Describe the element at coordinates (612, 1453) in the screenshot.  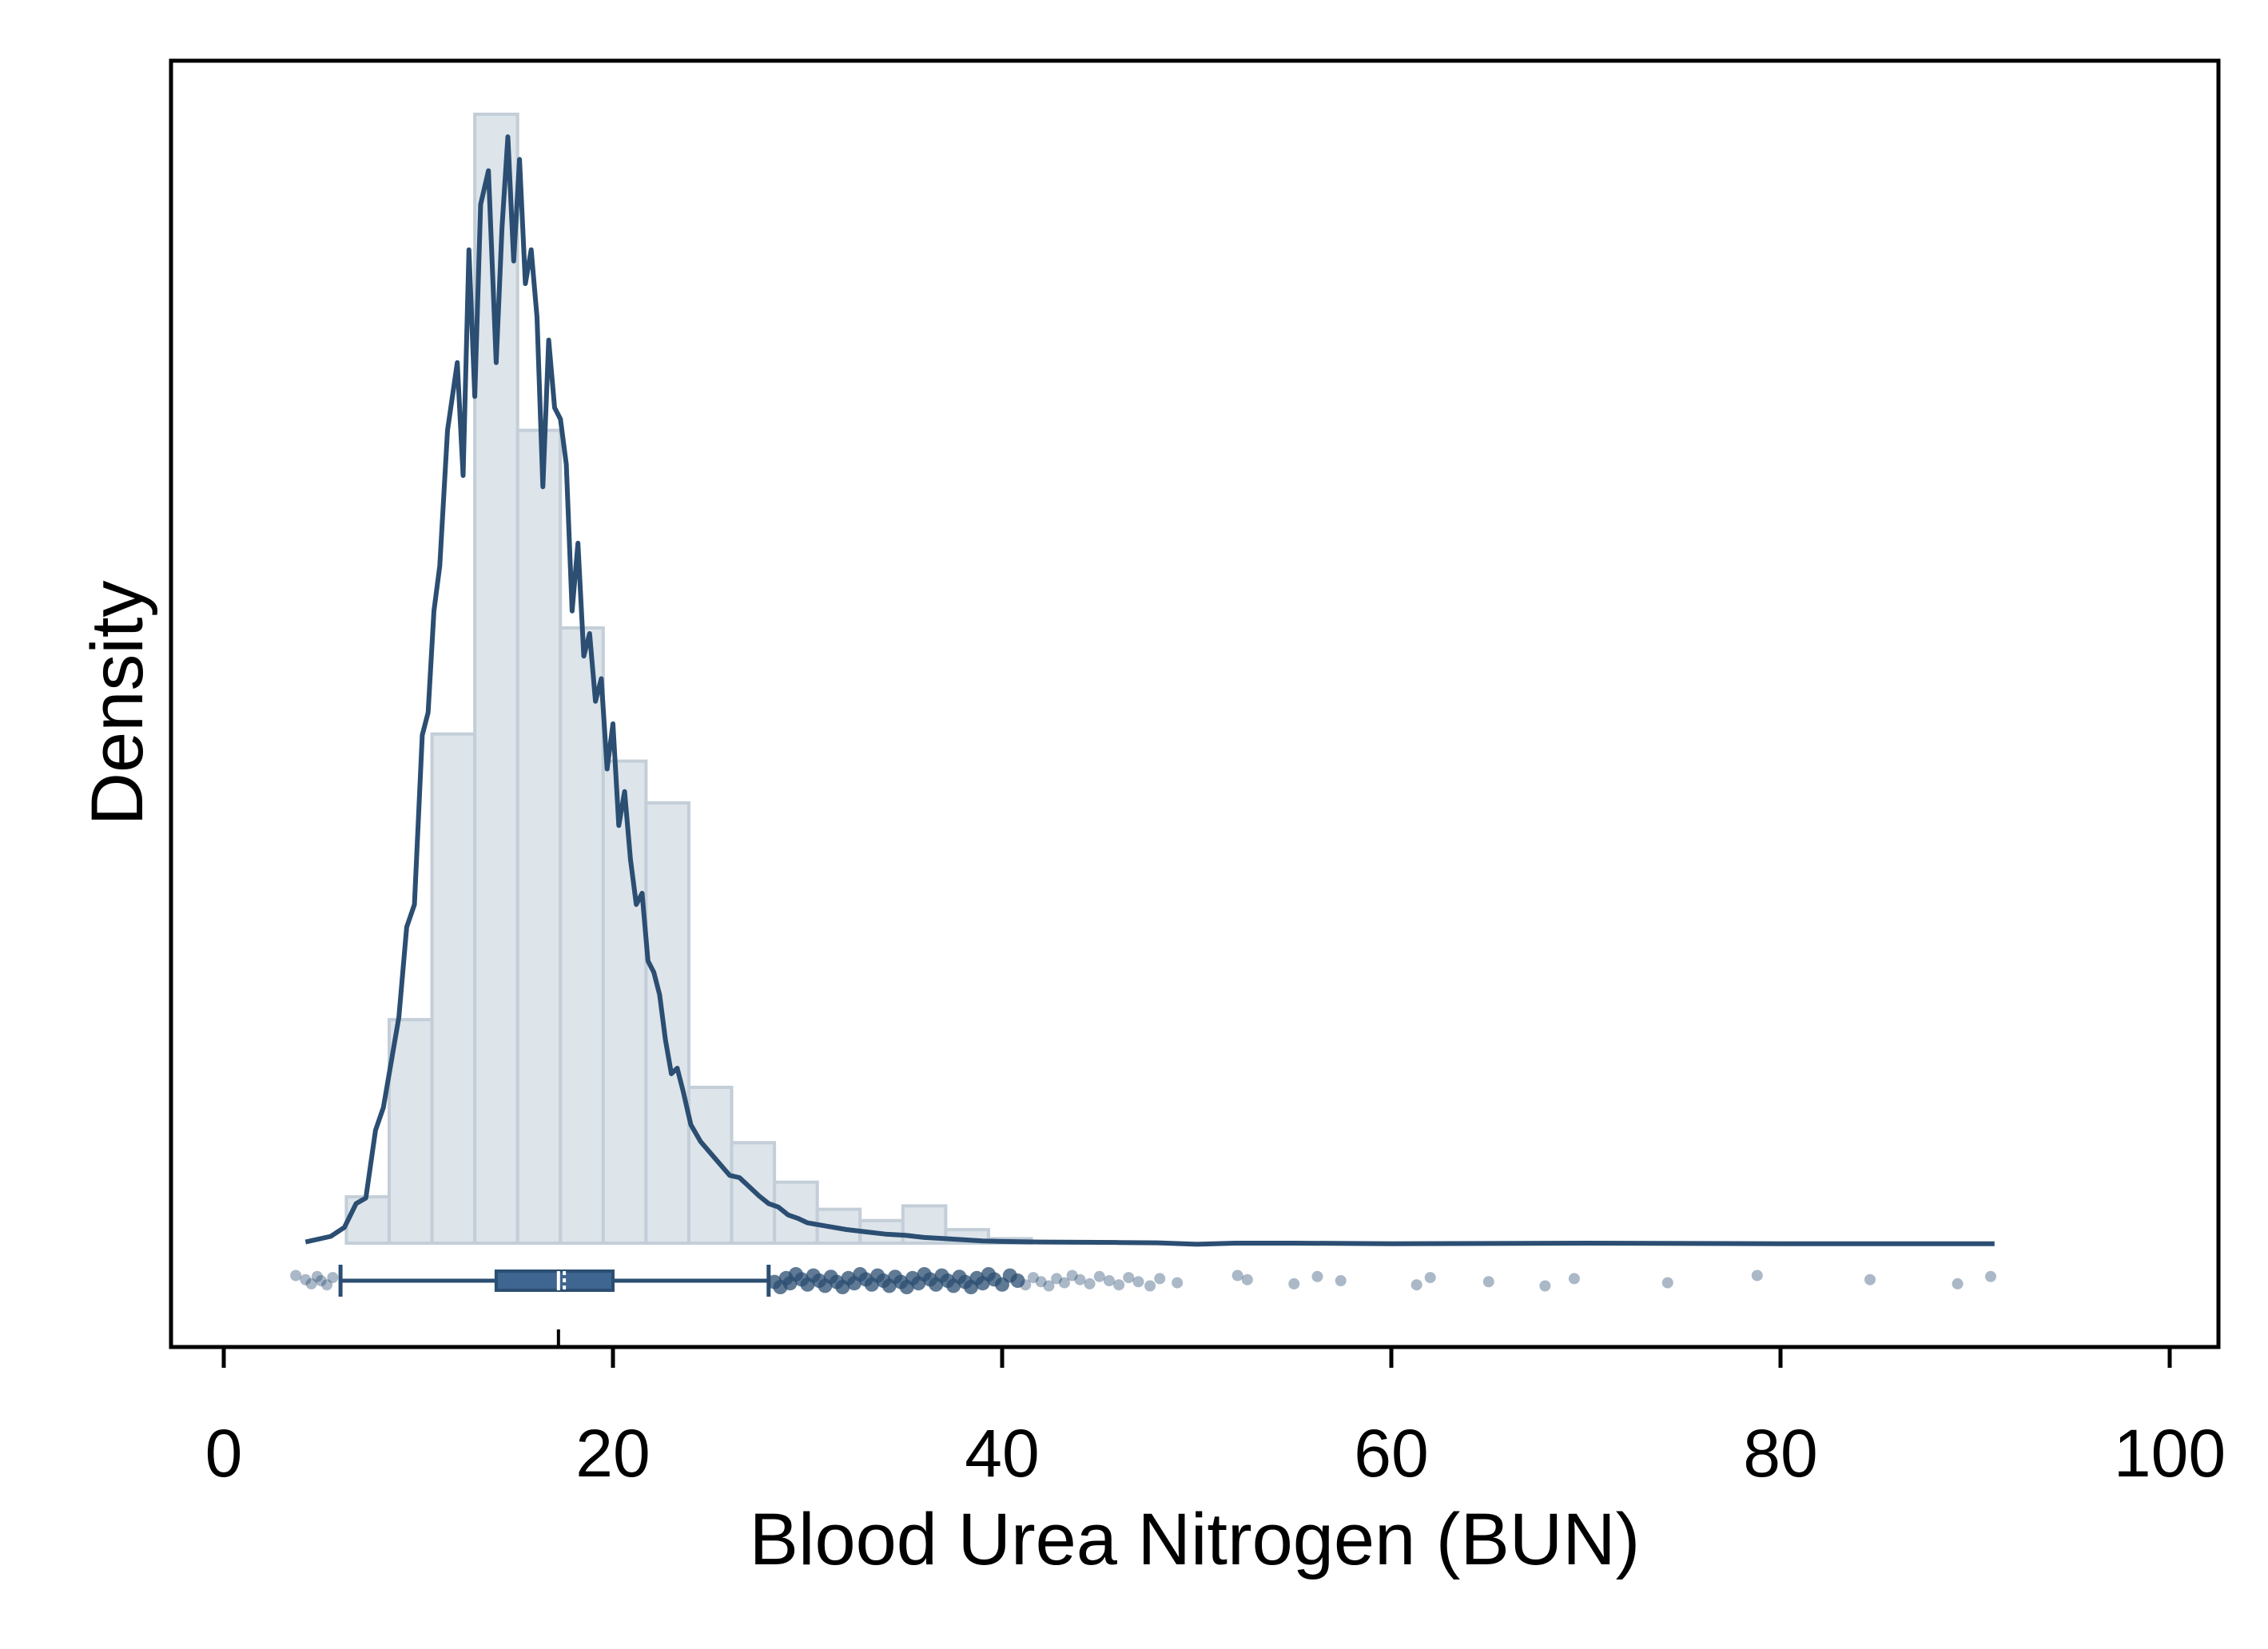
I see `x-tick-label-20: 20` at that location.